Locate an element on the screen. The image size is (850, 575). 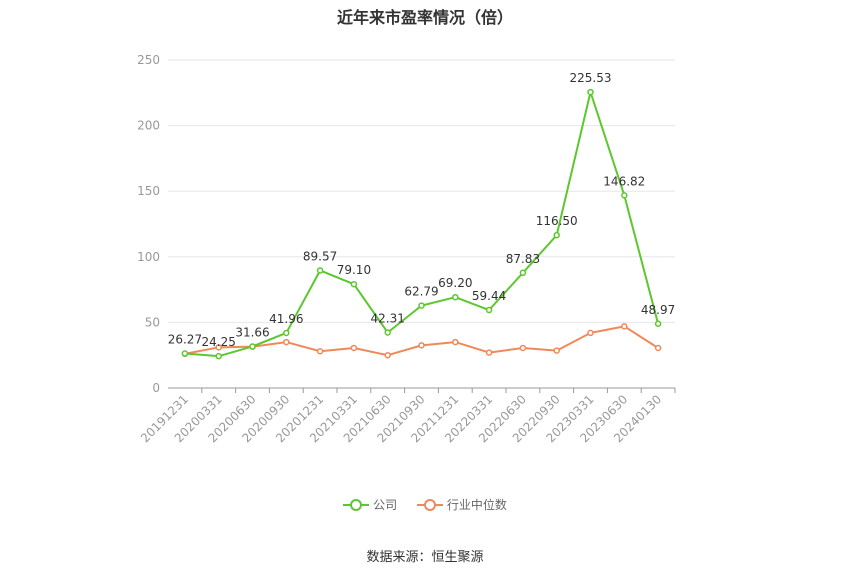
legend-company-label: 公司 is located at coordinates (385, 505).